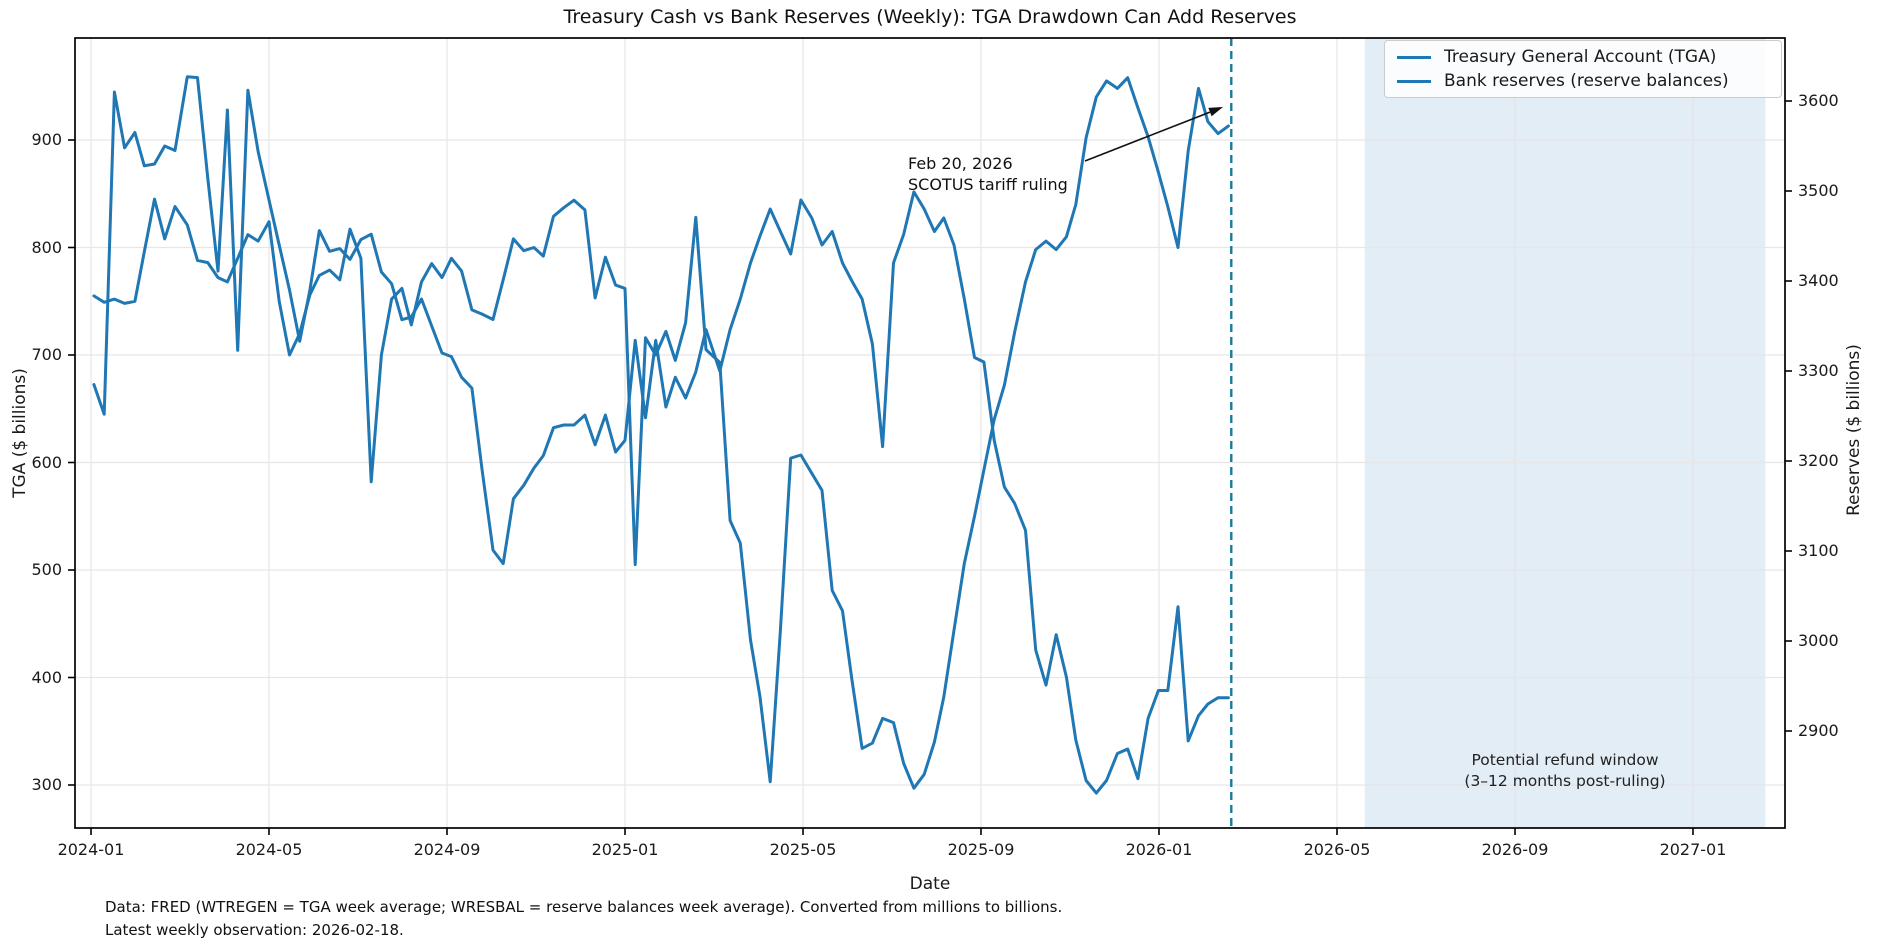 This screenshot has height=940, width=1883. I want to click on y-left-tick-label: 500, so click(46, 569).